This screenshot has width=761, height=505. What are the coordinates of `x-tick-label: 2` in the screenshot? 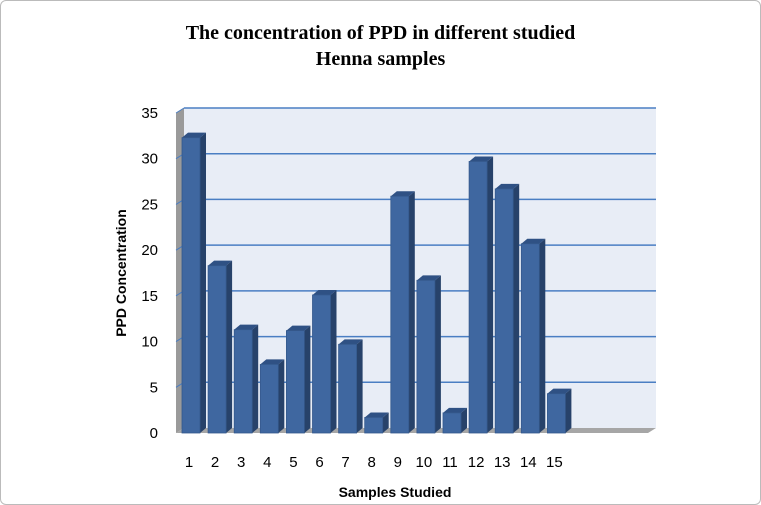 It's located at (215, 462).